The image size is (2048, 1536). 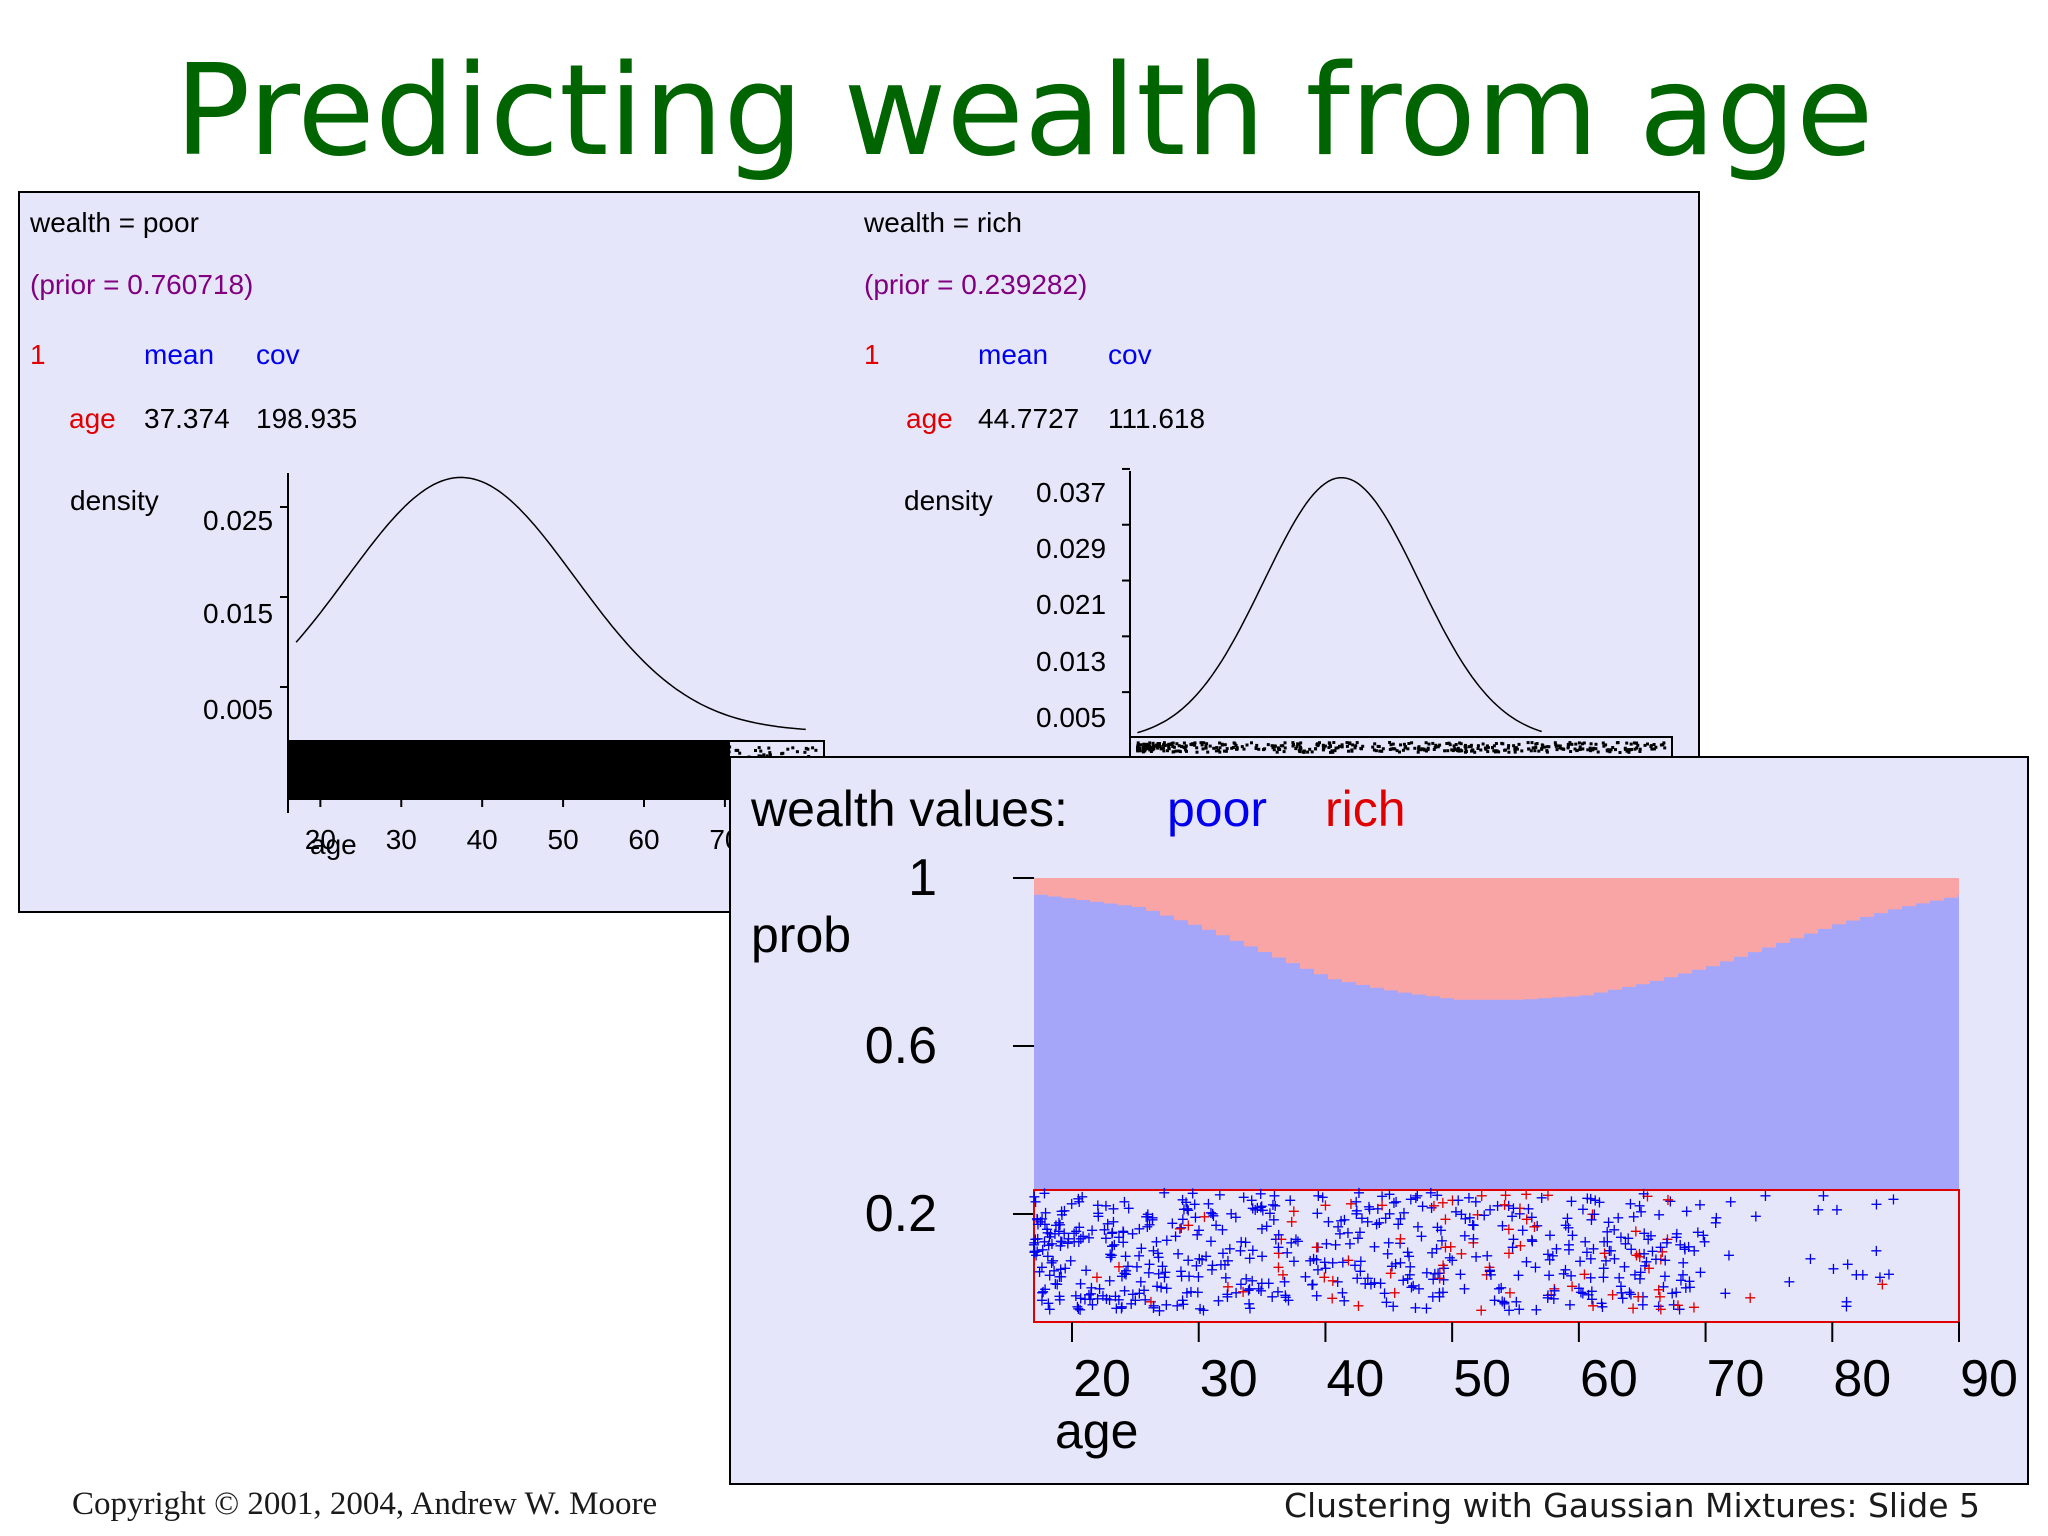 What do you see at coordinates (114, 500) in the screenshot?
I see `poor-density-label: density` at bounding box center [114, 500].